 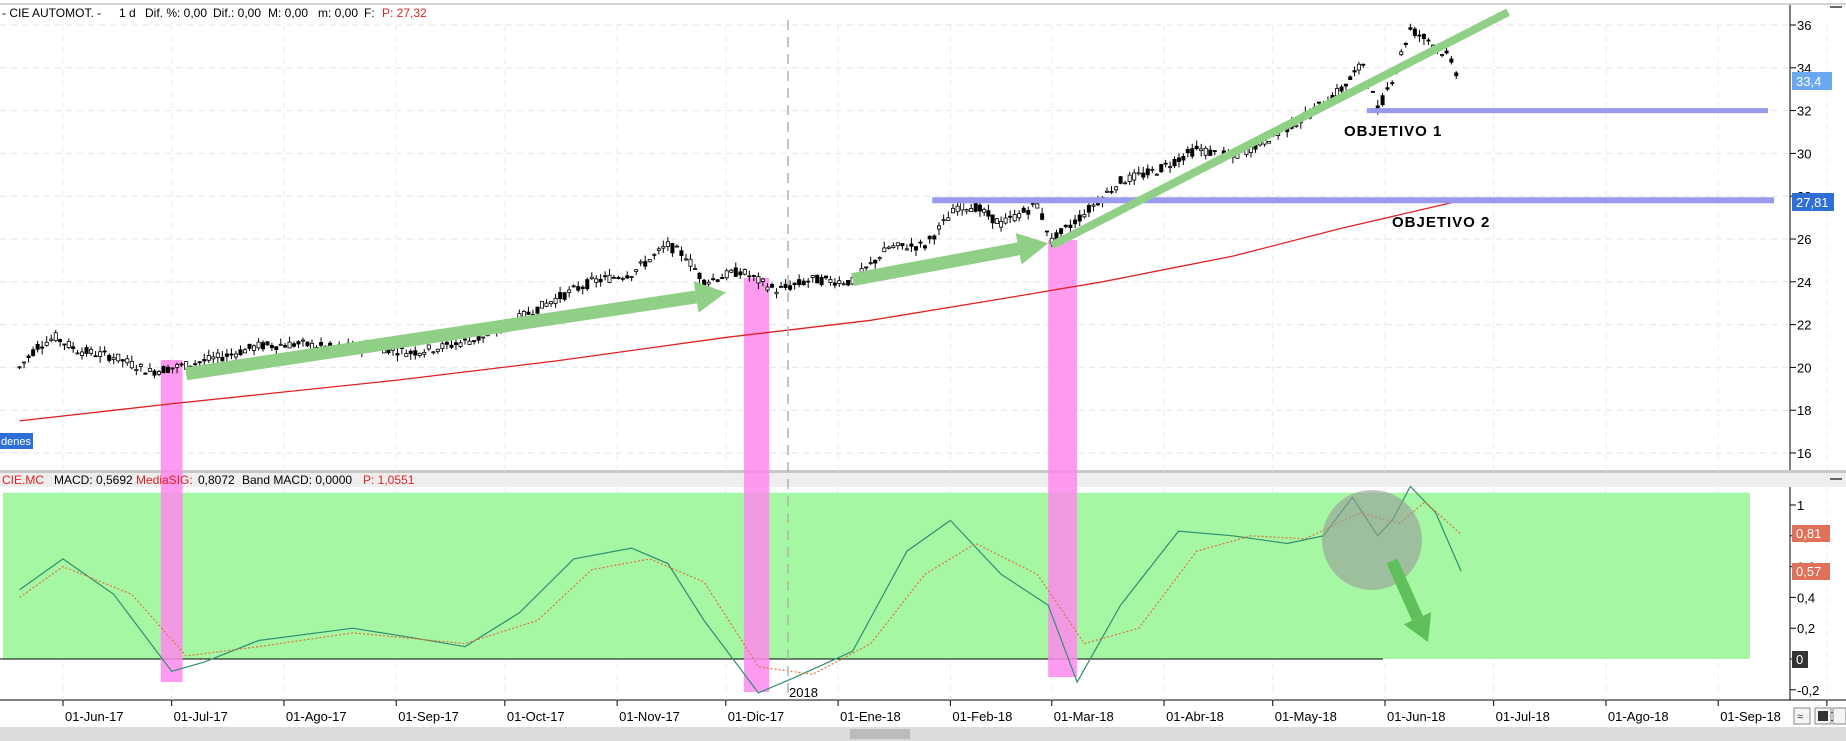 I want to click on macd-value-label: MACD: 0,5692, so click(x=93, y=480).